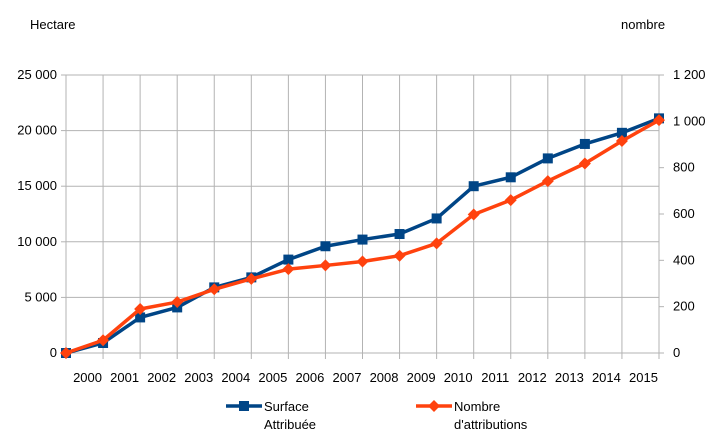  What do you see at coordinates (40, 296) in the screenshot?
I see `left-tick-label: 5 000` at bounding box center [40, 296].